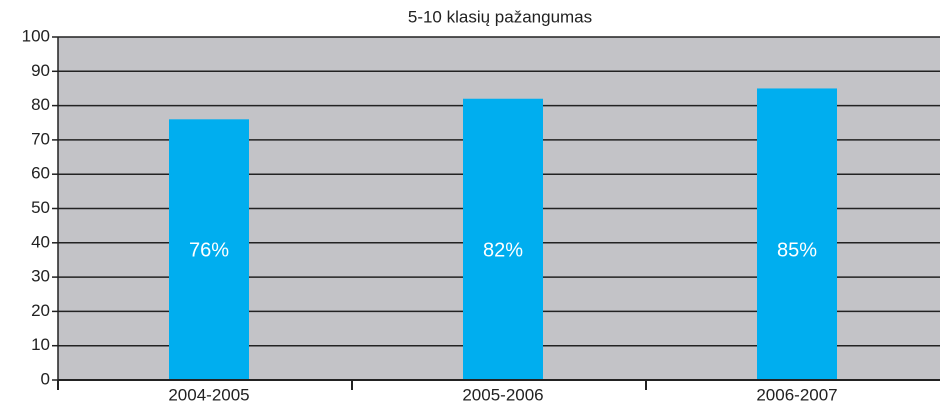 Image resolution: width=940 pixels, height=407 pixels. What do you see at coordinates (208, 394) in the screenshot?
I see `x-tick-label: 2004-2005` at bounding box center [208, 394].